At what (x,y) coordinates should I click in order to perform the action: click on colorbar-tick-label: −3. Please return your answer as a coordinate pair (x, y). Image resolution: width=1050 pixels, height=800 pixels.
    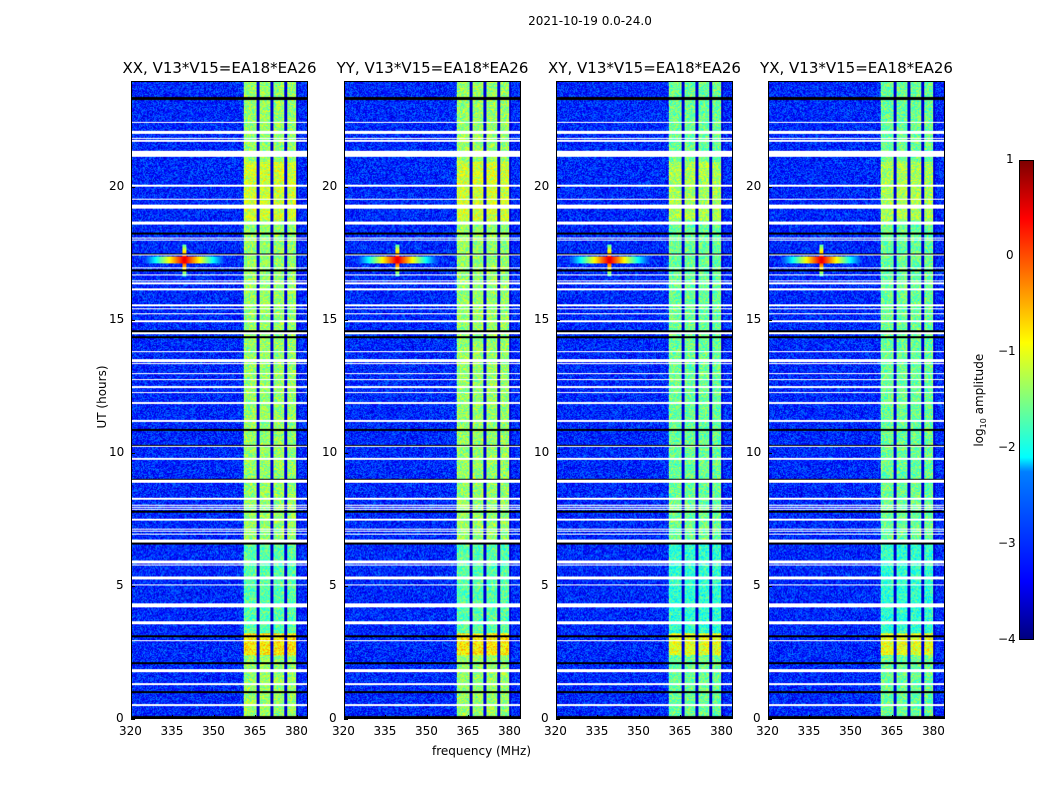
    Looking at the image, I should click on (1007, 543).